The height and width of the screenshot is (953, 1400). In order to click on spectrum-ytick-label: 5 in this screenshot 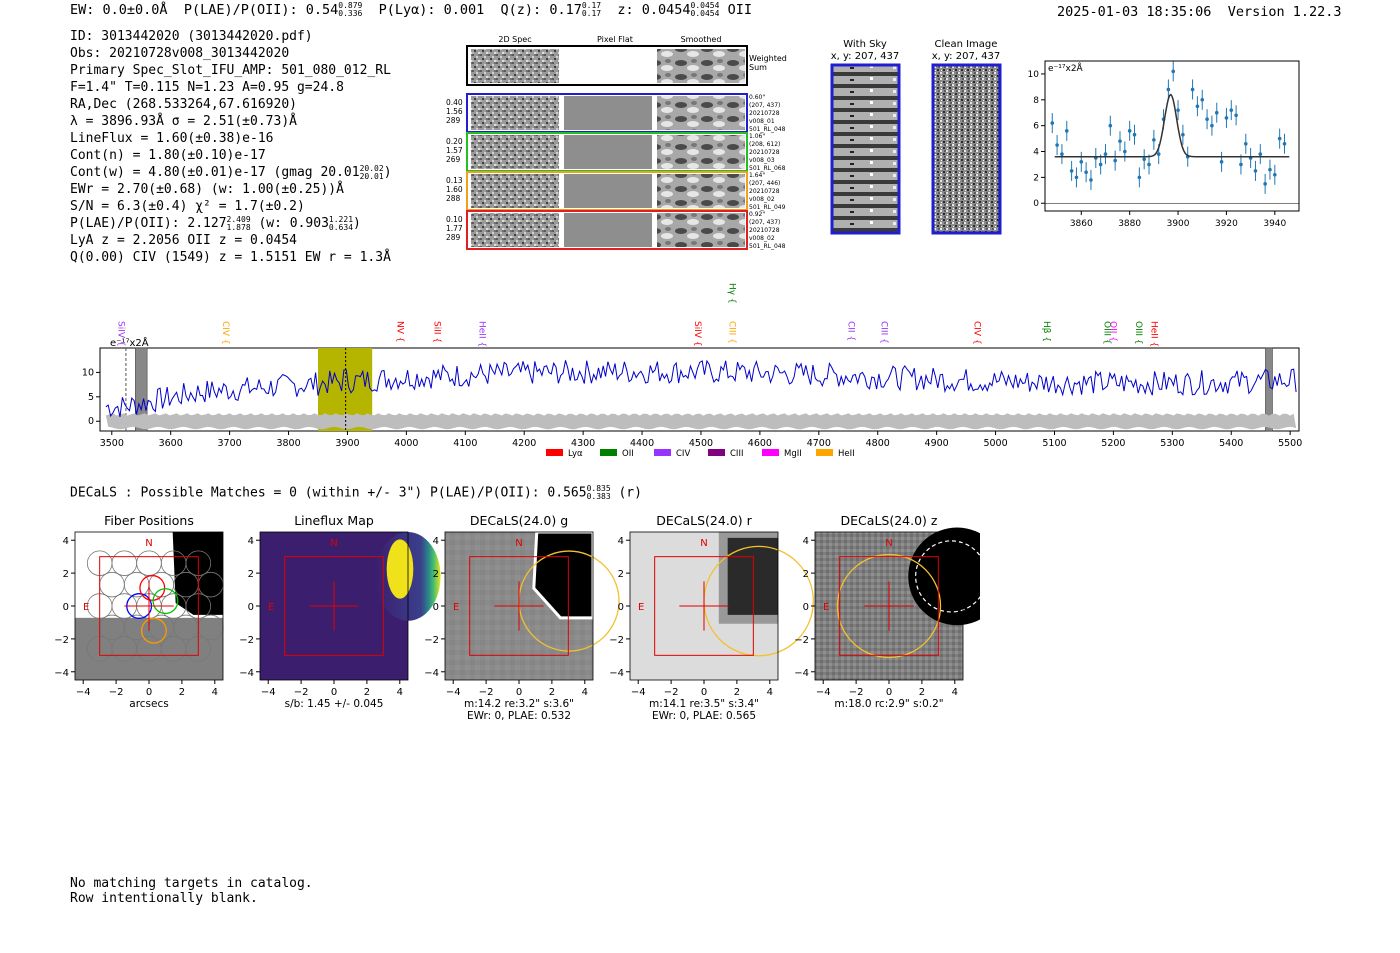, I will do `click(91, 397)`.